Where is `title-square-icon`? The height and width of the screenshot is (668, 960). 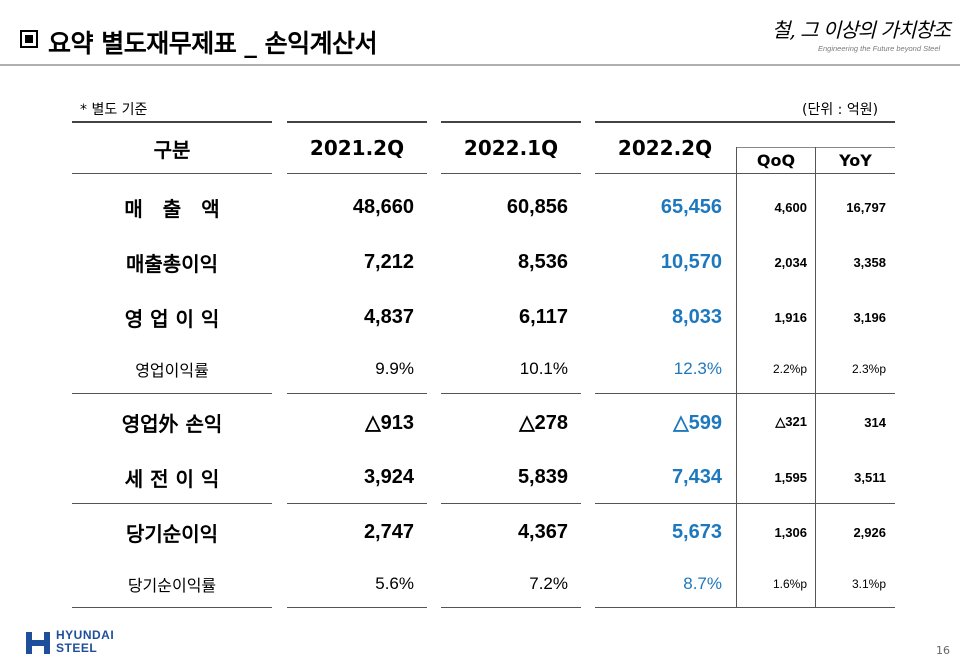
title-square-icon is located at coordinates (29, 39).